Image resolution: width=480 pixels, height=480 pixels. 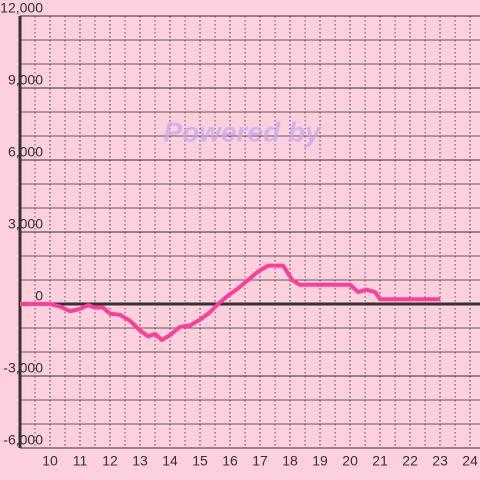 What do you see at coordinates (25, 224) in the screenshot?
I see `y-tick-label: 3,000` at bounding box center [25, 224].